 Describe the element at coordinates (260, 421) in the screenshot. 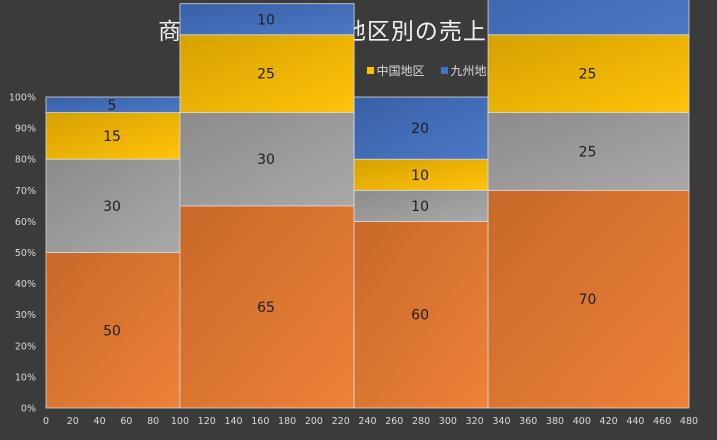

I see `x-tick-label: 160` at that location.